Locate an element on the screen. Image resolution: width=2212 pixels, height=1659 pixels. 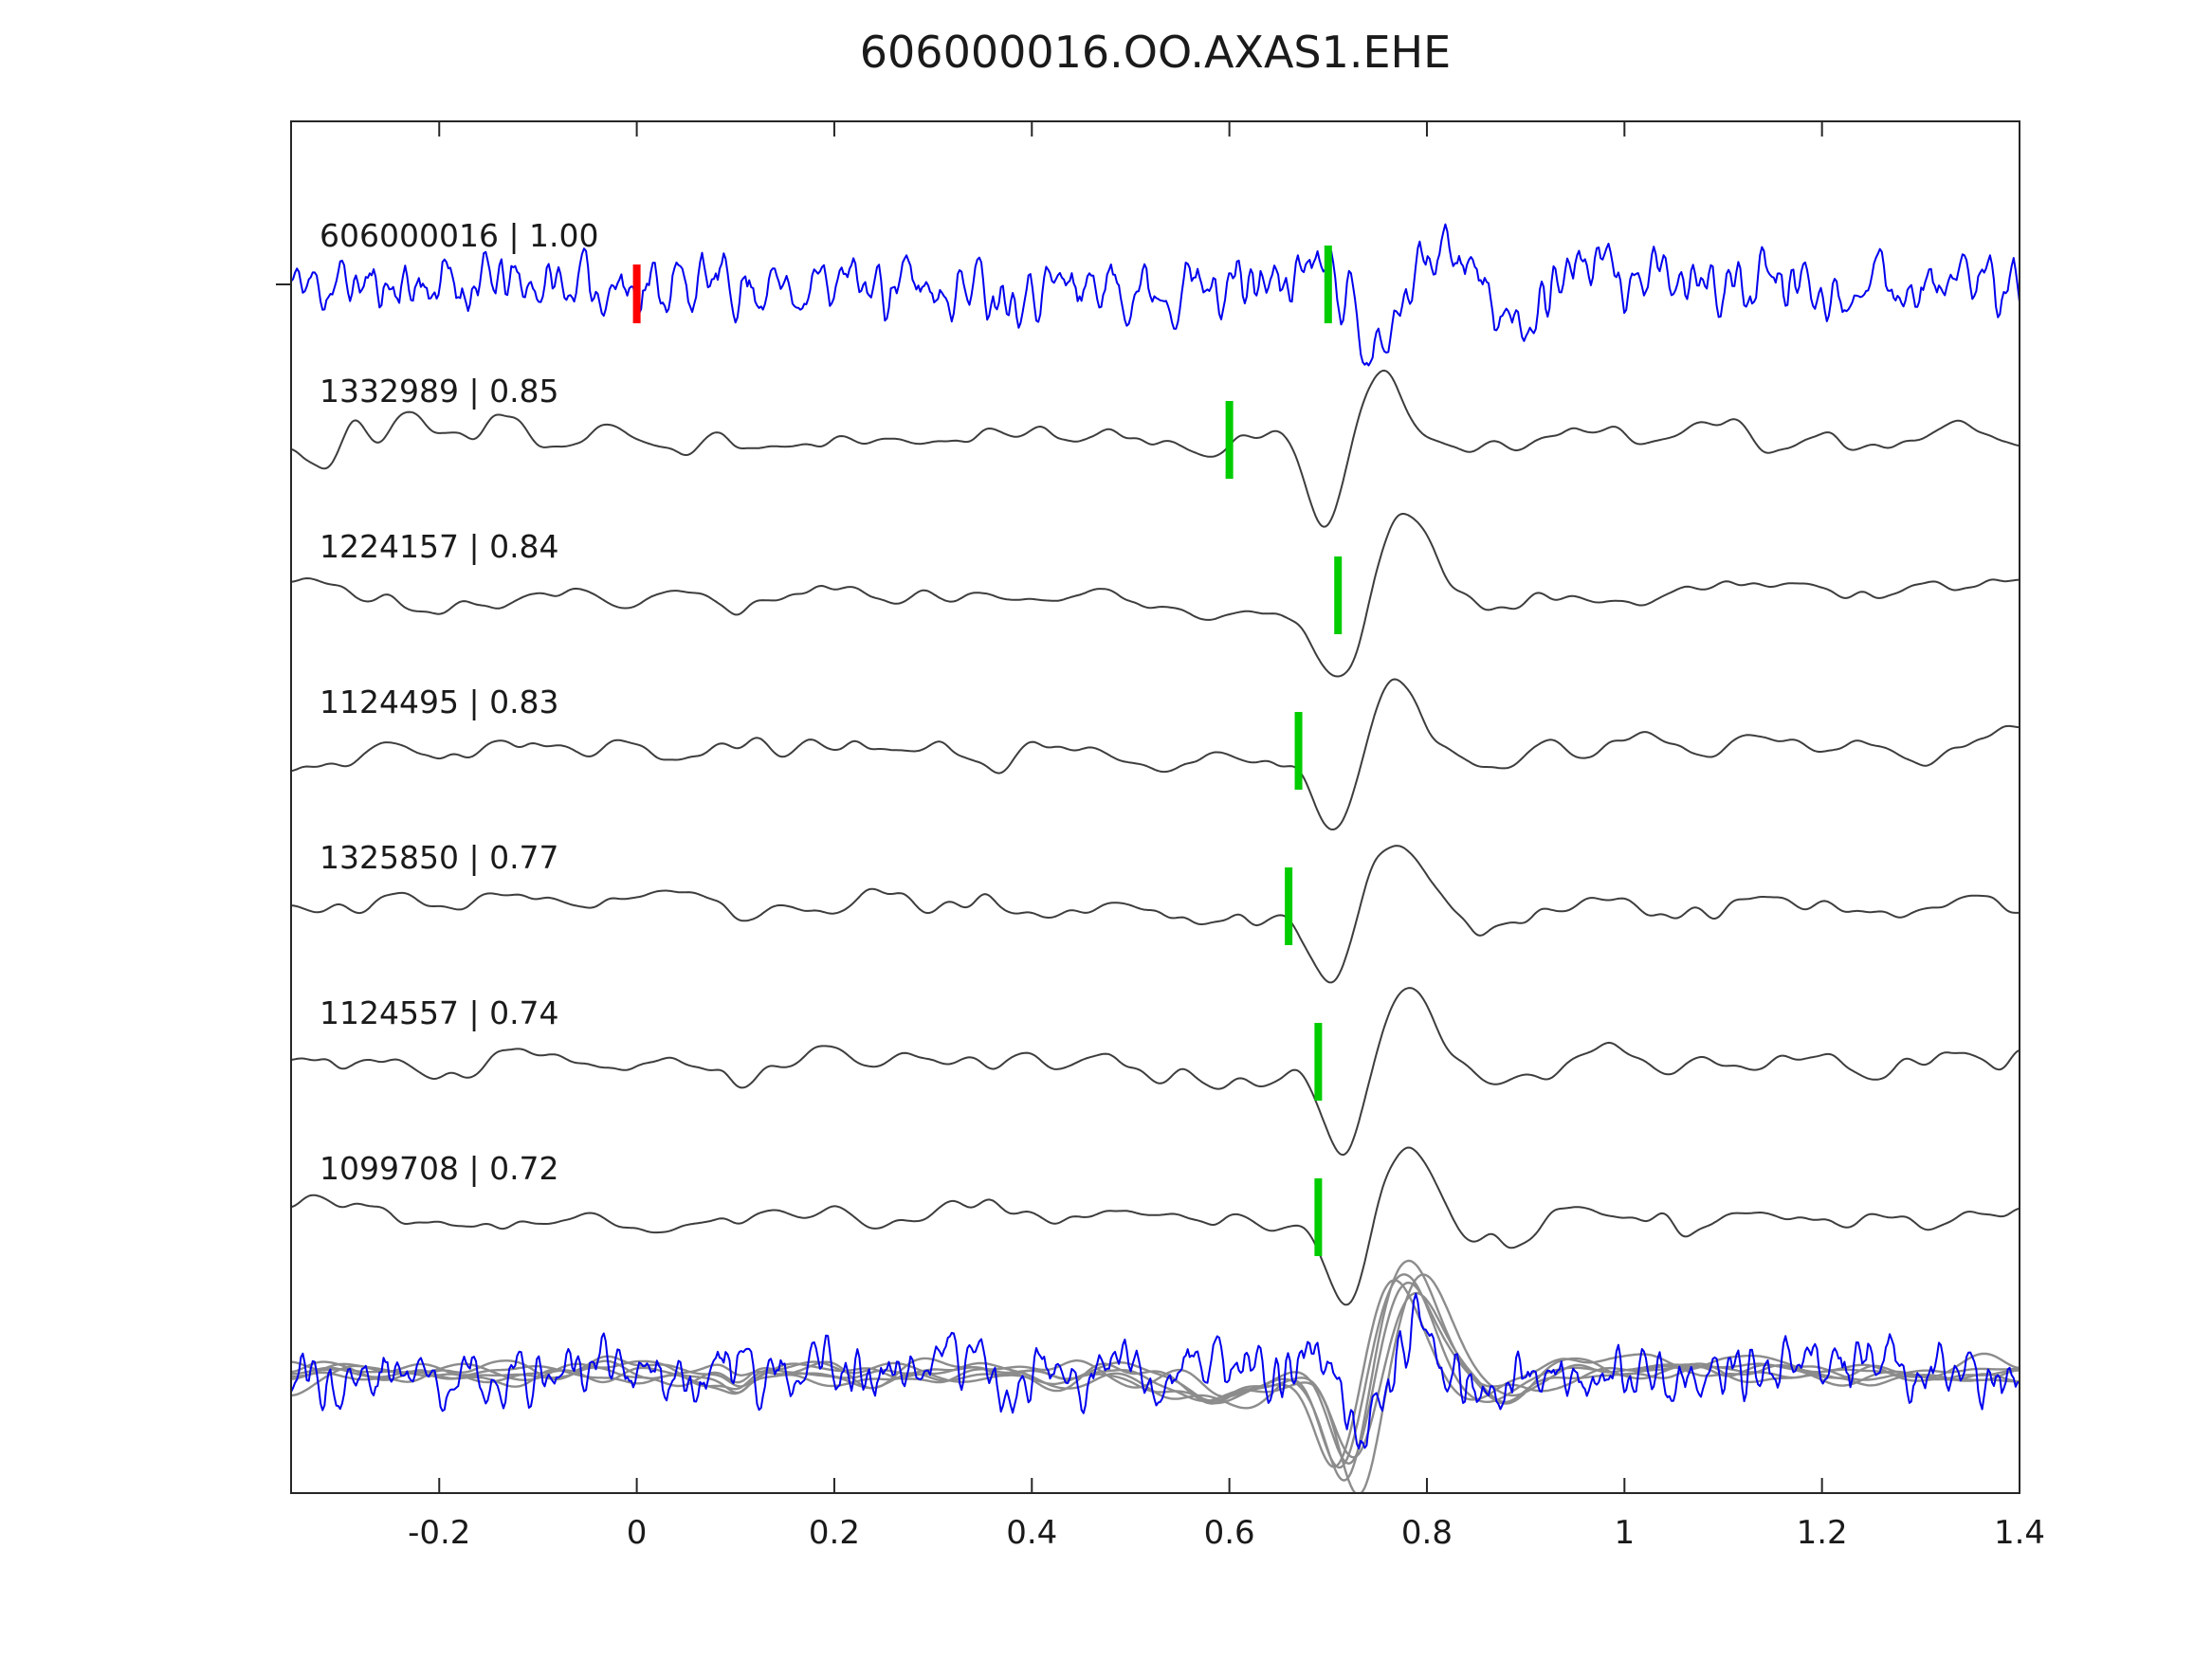
chart-title: 606000016.OO.AXAS1.EHE is located at coordinates (1155, 52).